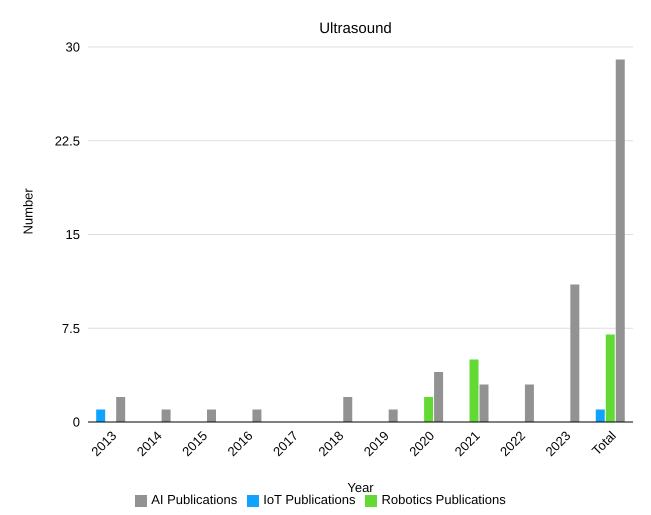  Describe the element at coordinates (360, 487) in the screenshot. I see `x-axis-title: Year` at that location.